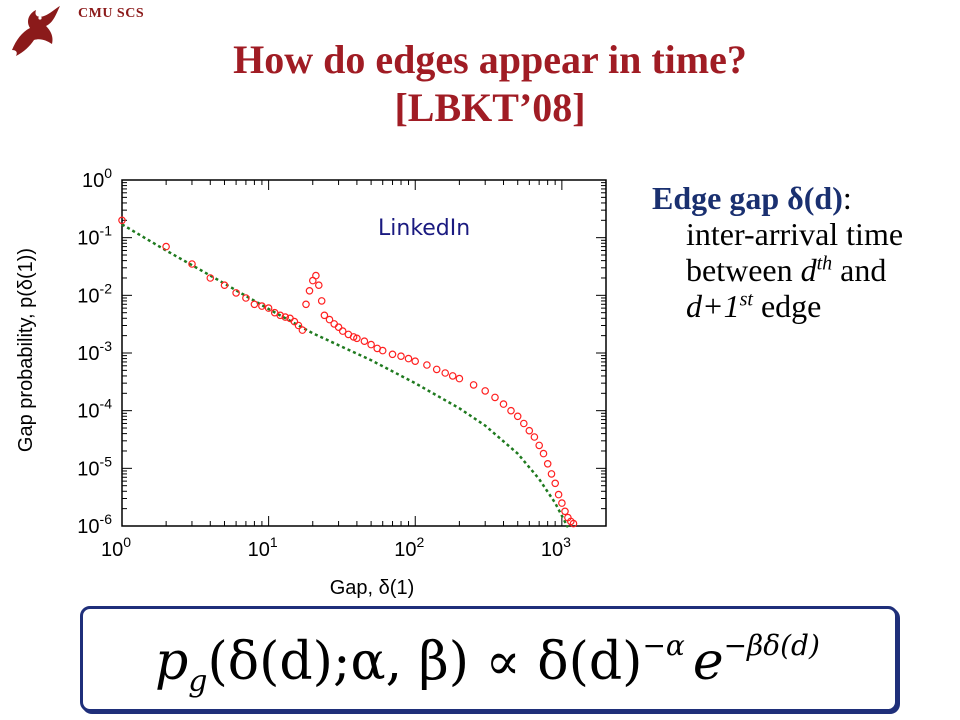  Describe the element at coordinates (859, 270) in the screenshot. I see `definition-and: and` at that location.